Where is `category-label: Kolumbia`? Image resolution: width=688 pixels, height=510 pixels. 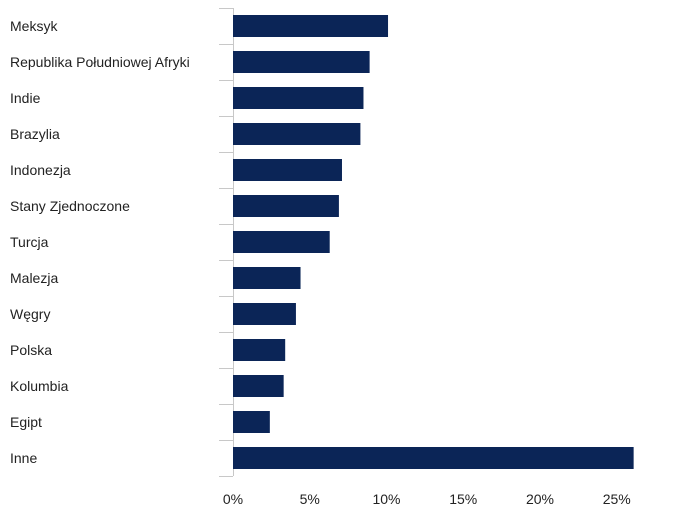
category-label: Kolumbia is located at coordinates (39, 386).